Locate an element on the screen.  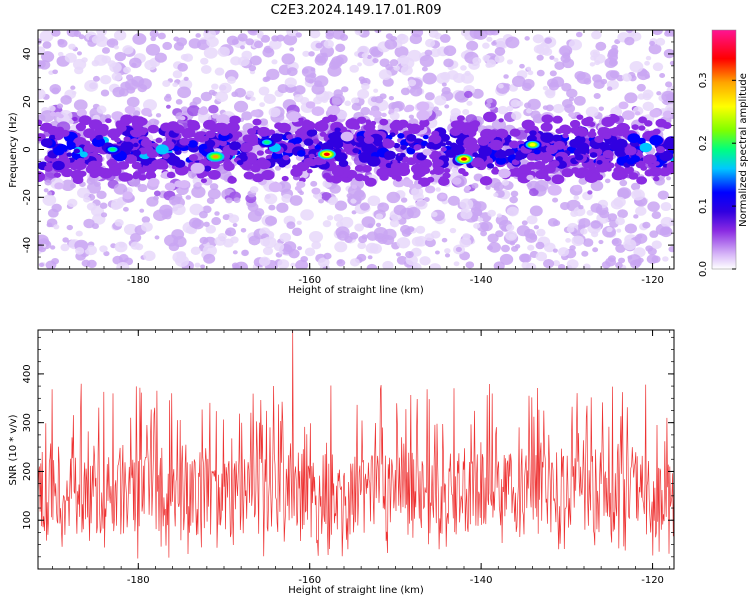
colorbar-tick-label: 0.0 is located at coordinates (703, 269).